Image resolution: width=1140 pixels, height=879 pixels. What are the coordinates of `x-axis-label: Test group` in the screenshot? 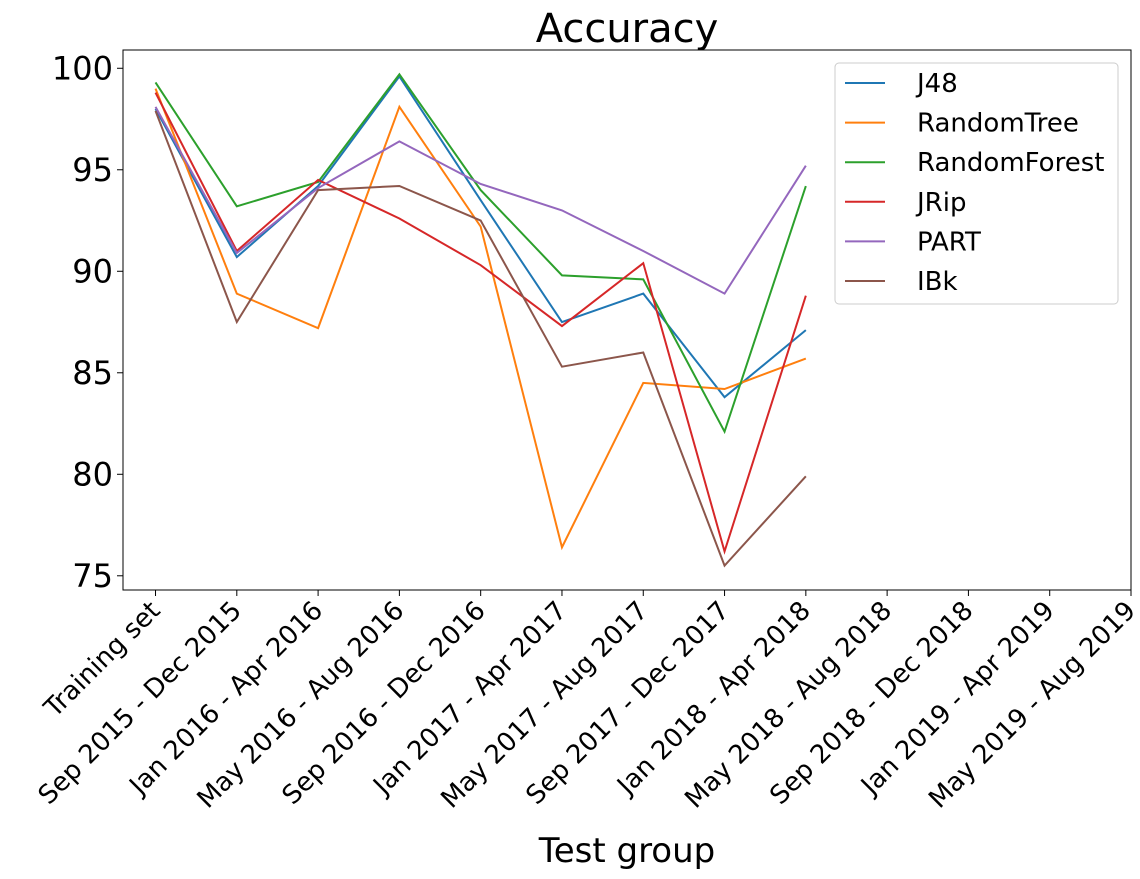 It's located at (627, 851).